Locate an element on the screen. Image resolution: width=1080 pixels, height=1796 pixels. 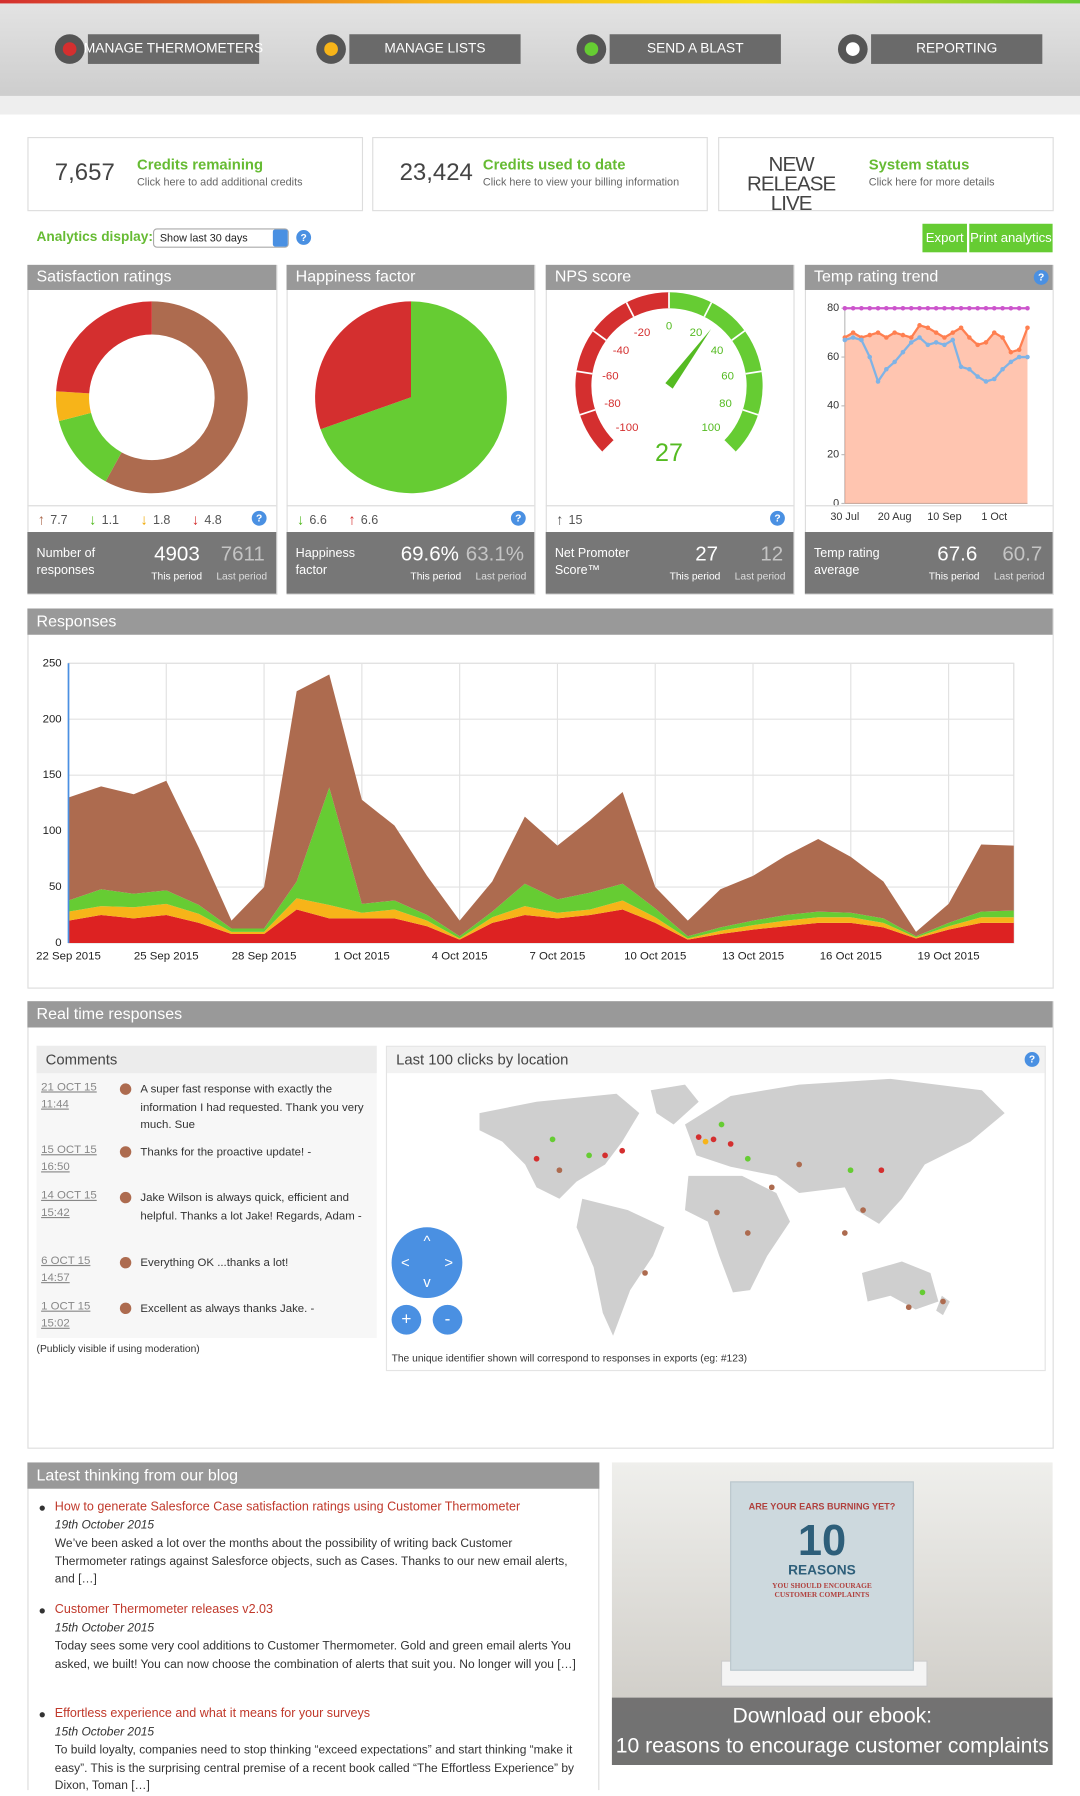
nav-label: REPORTING is located at coordinates (956, 48).